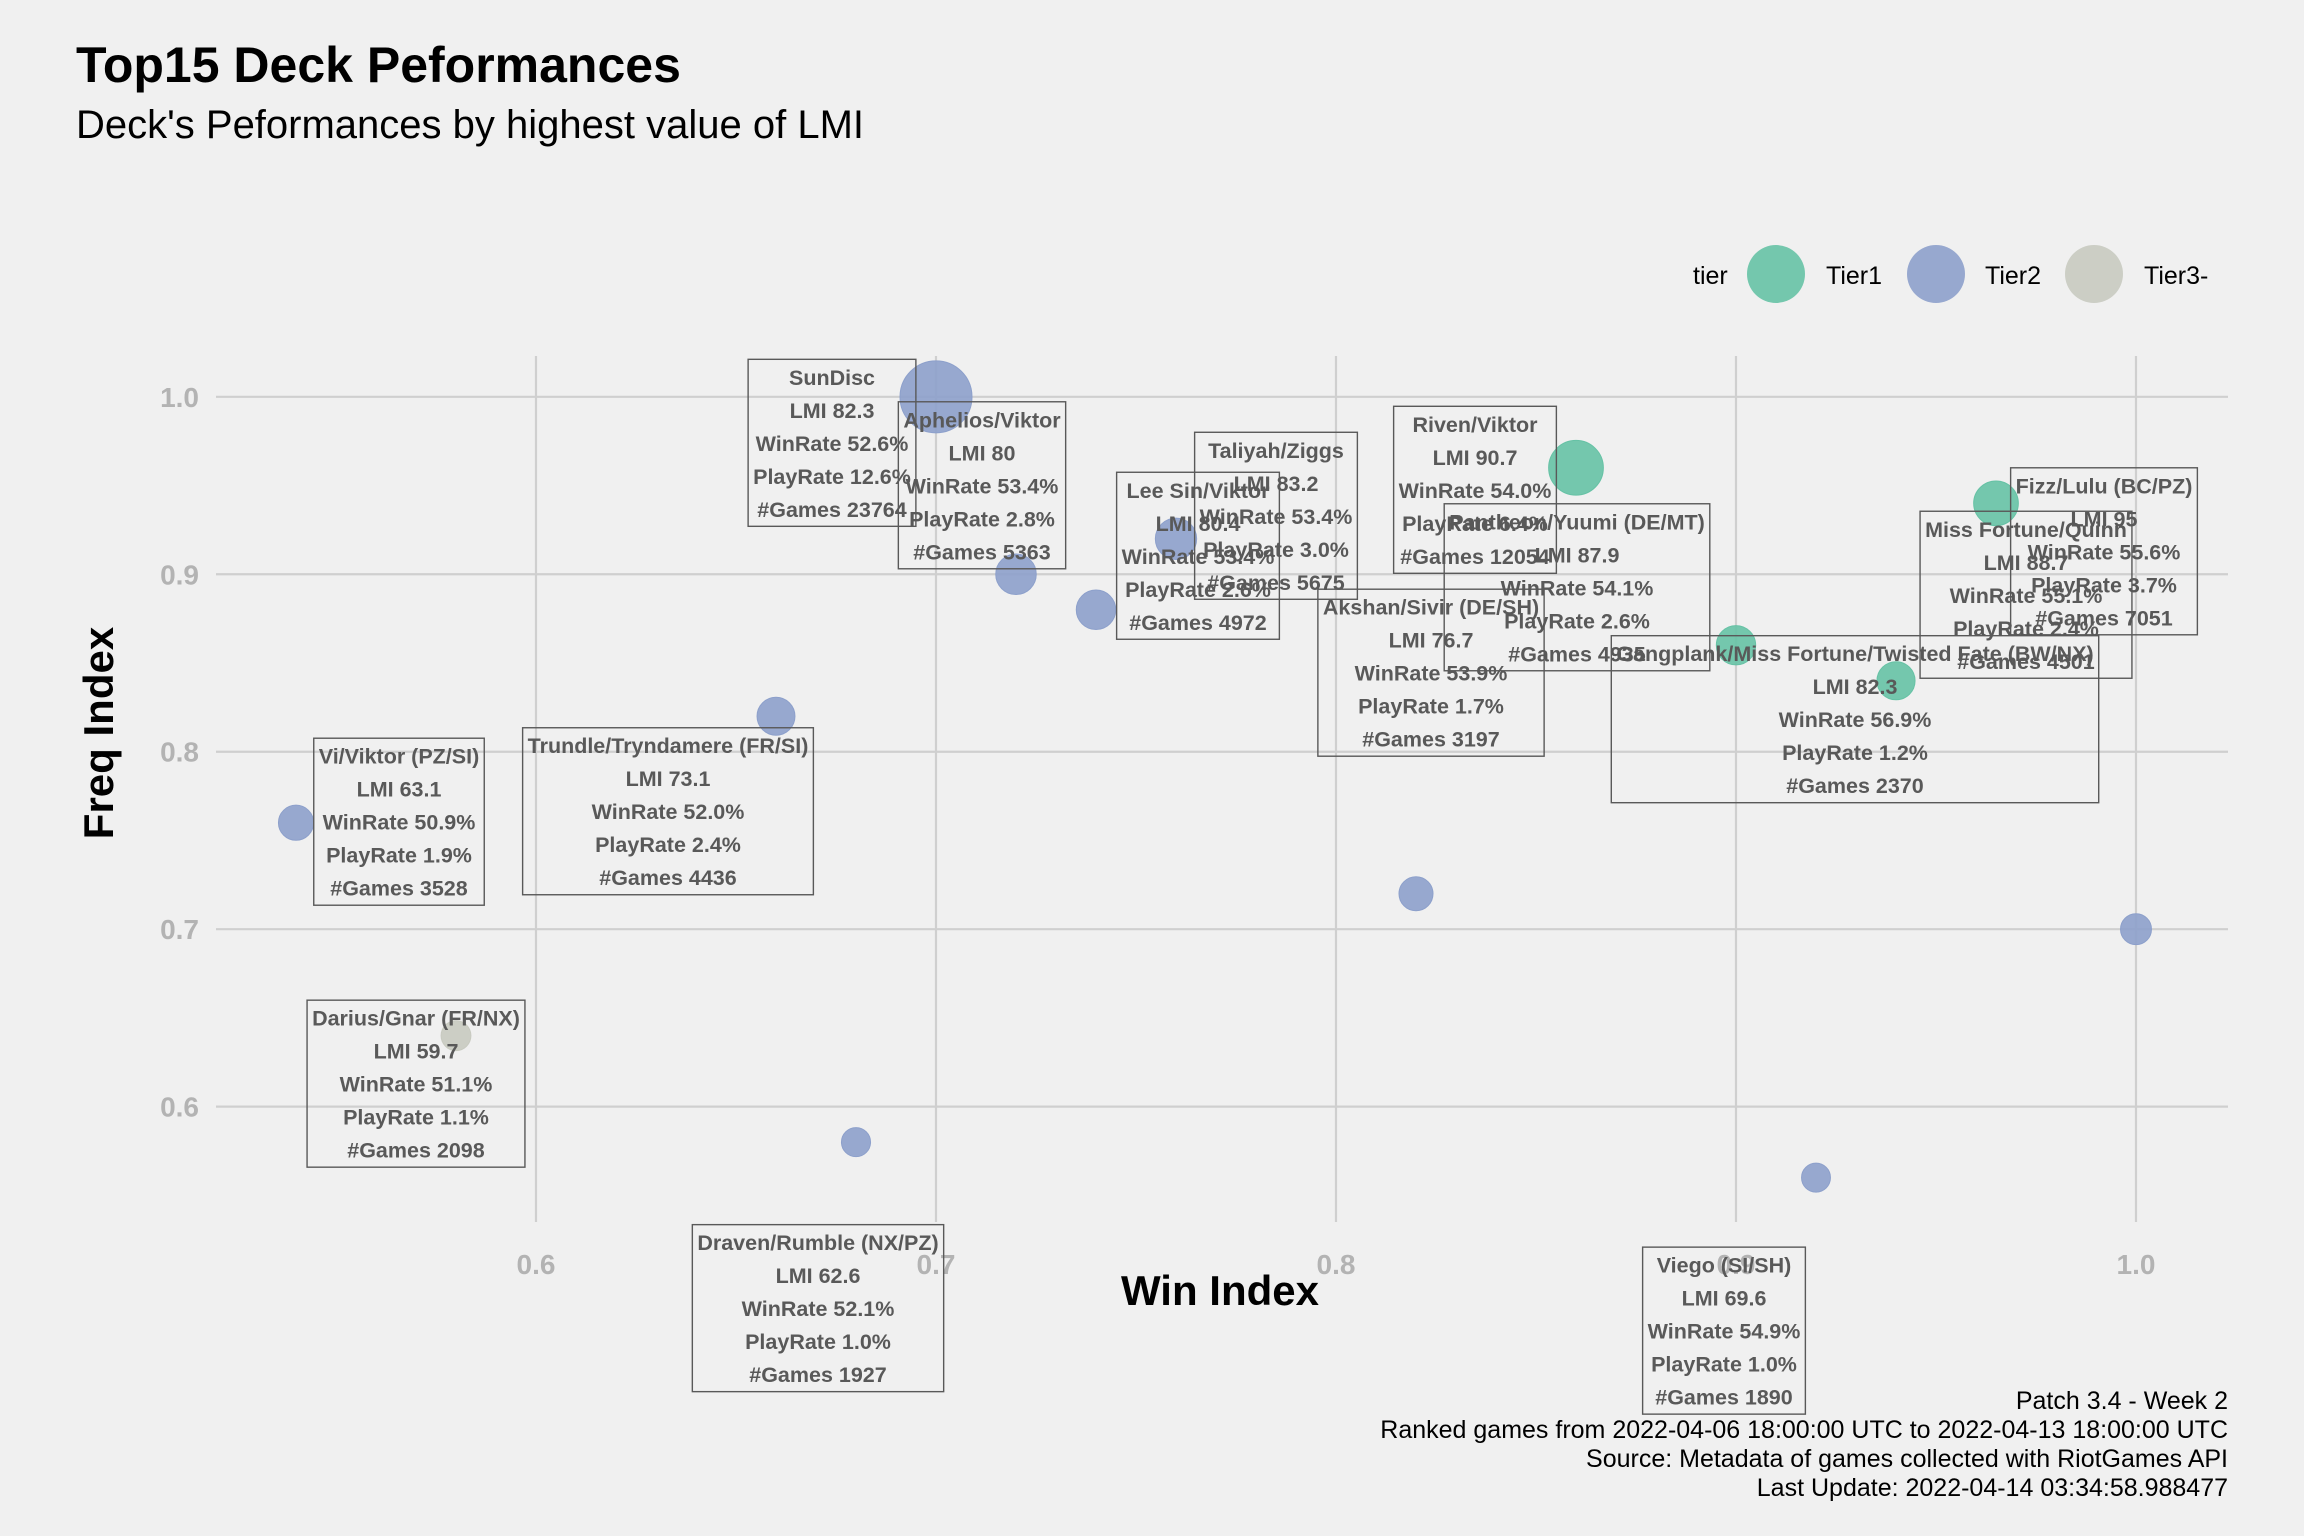 The width and height of the screenshot is (2304, 1536). I want to click on label-winrate: WinRate 52.0%, so click(668, 812).